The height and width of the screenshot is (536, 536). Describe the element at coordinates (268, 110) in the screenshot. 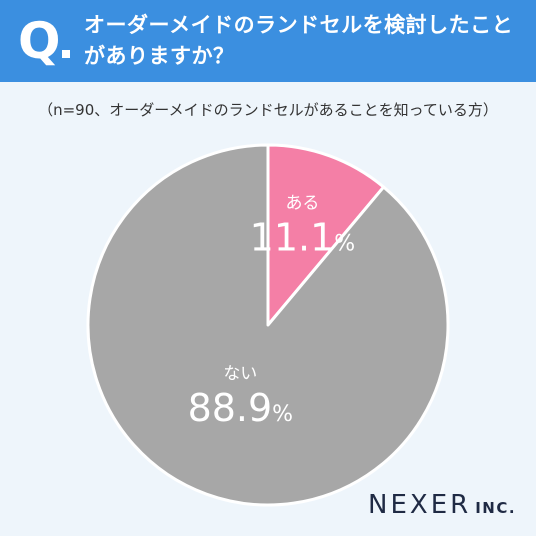

I see `sample-note: （n=90、オーダーメイドのランドセルがあることを知っている方）` at that location.